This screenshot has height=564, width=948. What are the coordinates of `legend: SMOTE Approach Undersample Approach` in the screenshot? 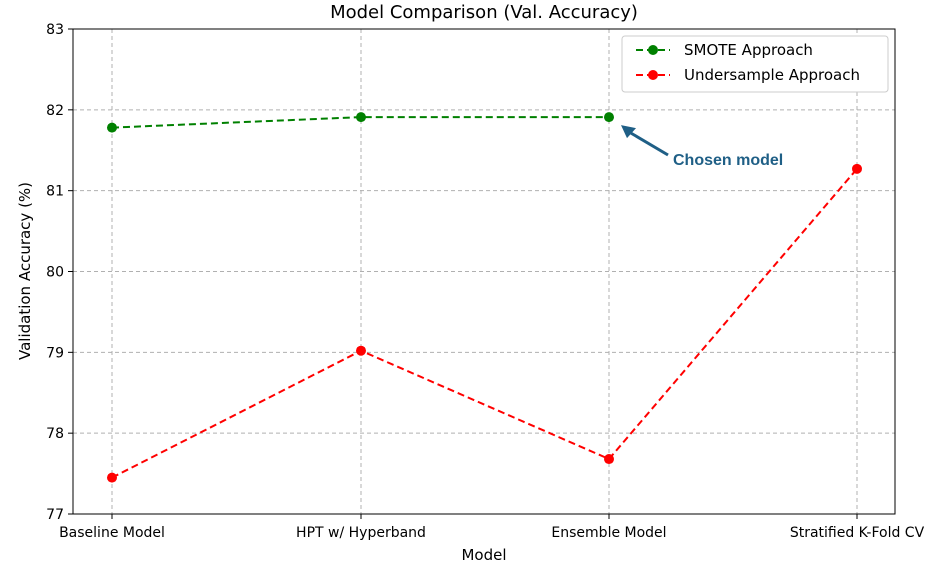 It's located at (755, 64).